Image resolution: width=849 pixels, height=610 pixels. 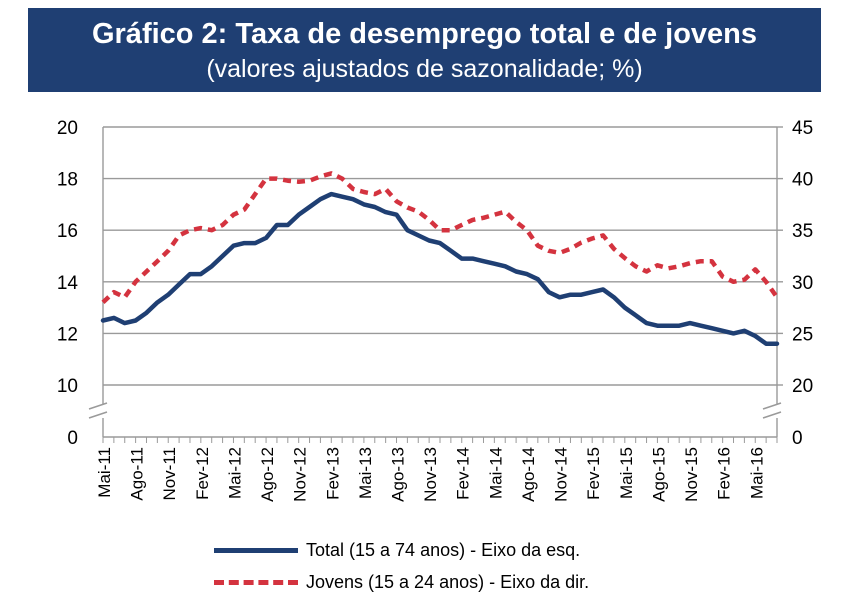 What do you see at coordinates (202, 473) in the screenshot?
I see `x-axis-tick-label: Fev-12` at bounding box center [202, 473].